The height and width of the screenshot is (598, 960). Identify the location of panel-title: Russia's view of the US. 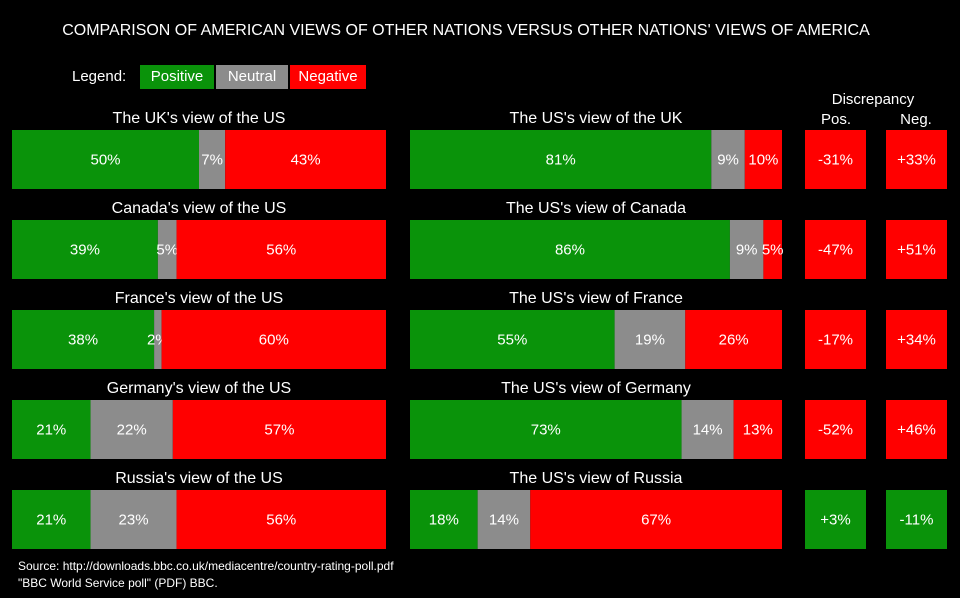
(199, 478).